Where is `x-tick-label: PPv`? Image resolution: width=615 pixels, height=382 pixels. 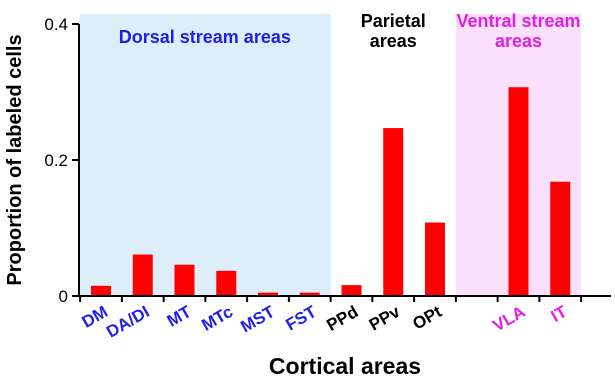 x-tick-label: PPv is located at coordinates (385, 318).